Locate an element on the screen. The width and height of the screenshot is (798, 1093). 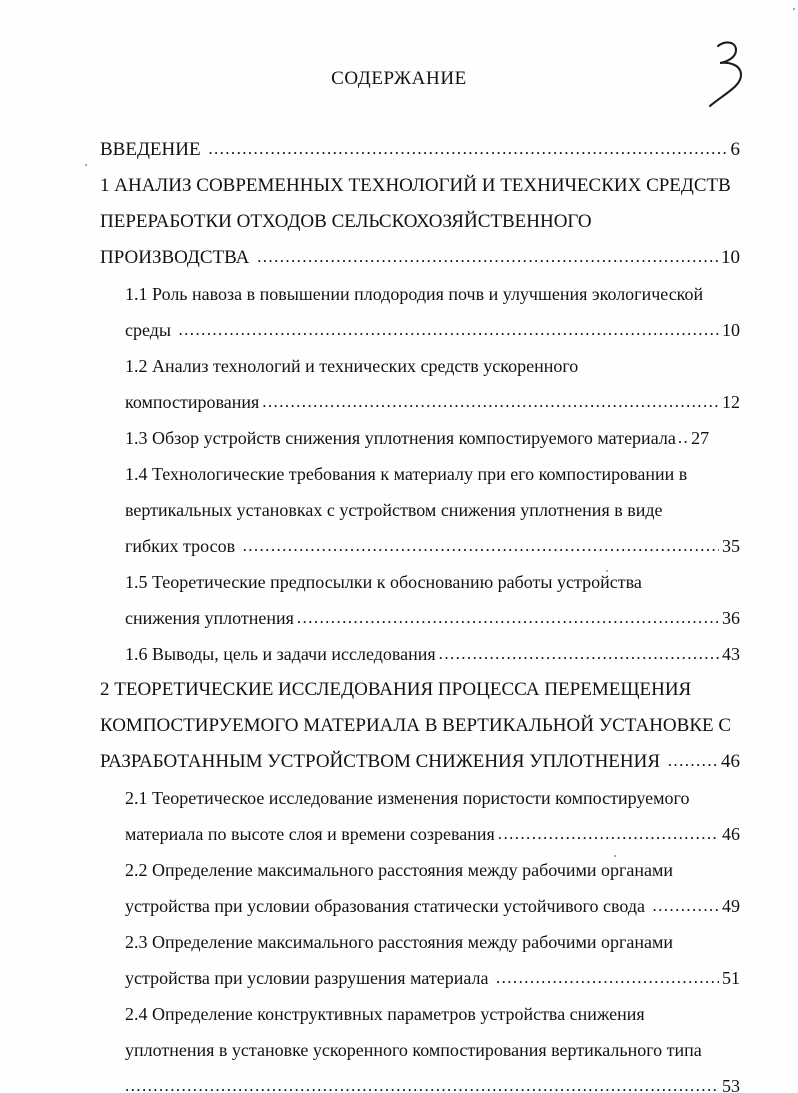
toc-entry: 1.6 Выводы, цель и задачи исследования 43 is located at coordinates (420, 654).